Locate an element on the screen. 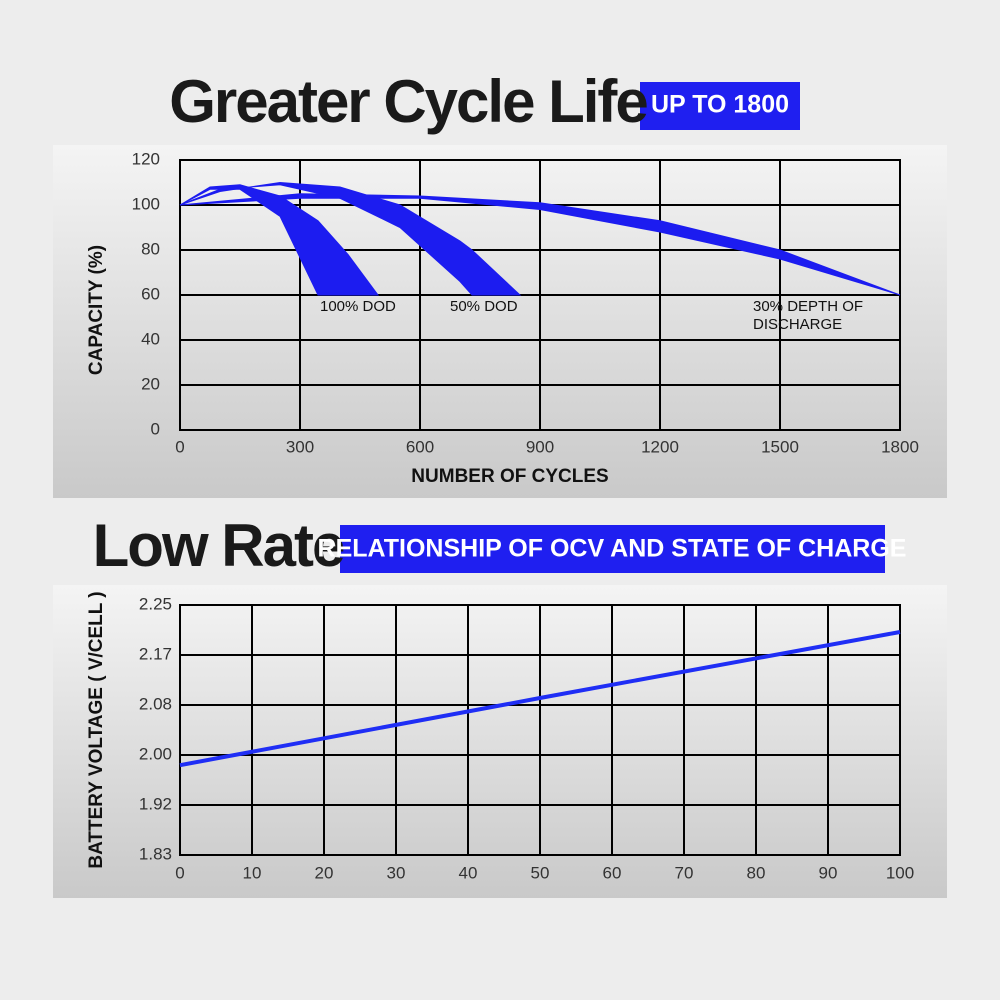 The width and height of the screenshot is (1000, 1000). band-label-box: 100% DOD is located at coordinates (358, 306).